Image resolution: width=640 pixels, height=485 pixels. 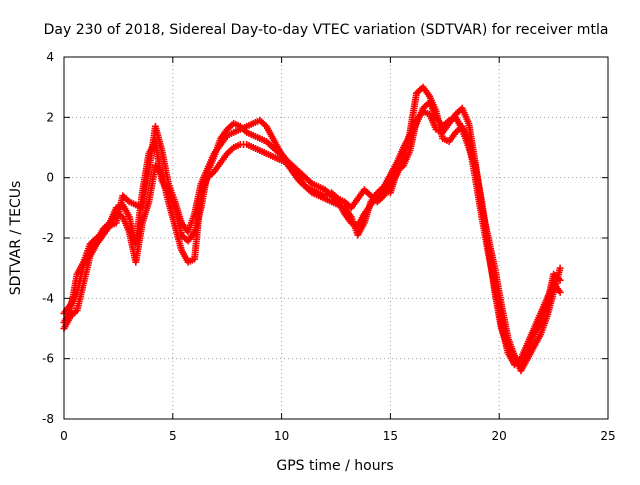 What do you see at coordinates (48, 419) in the screenshot?
I see `y-tick-label: -8` at bounding box center [48, 419].